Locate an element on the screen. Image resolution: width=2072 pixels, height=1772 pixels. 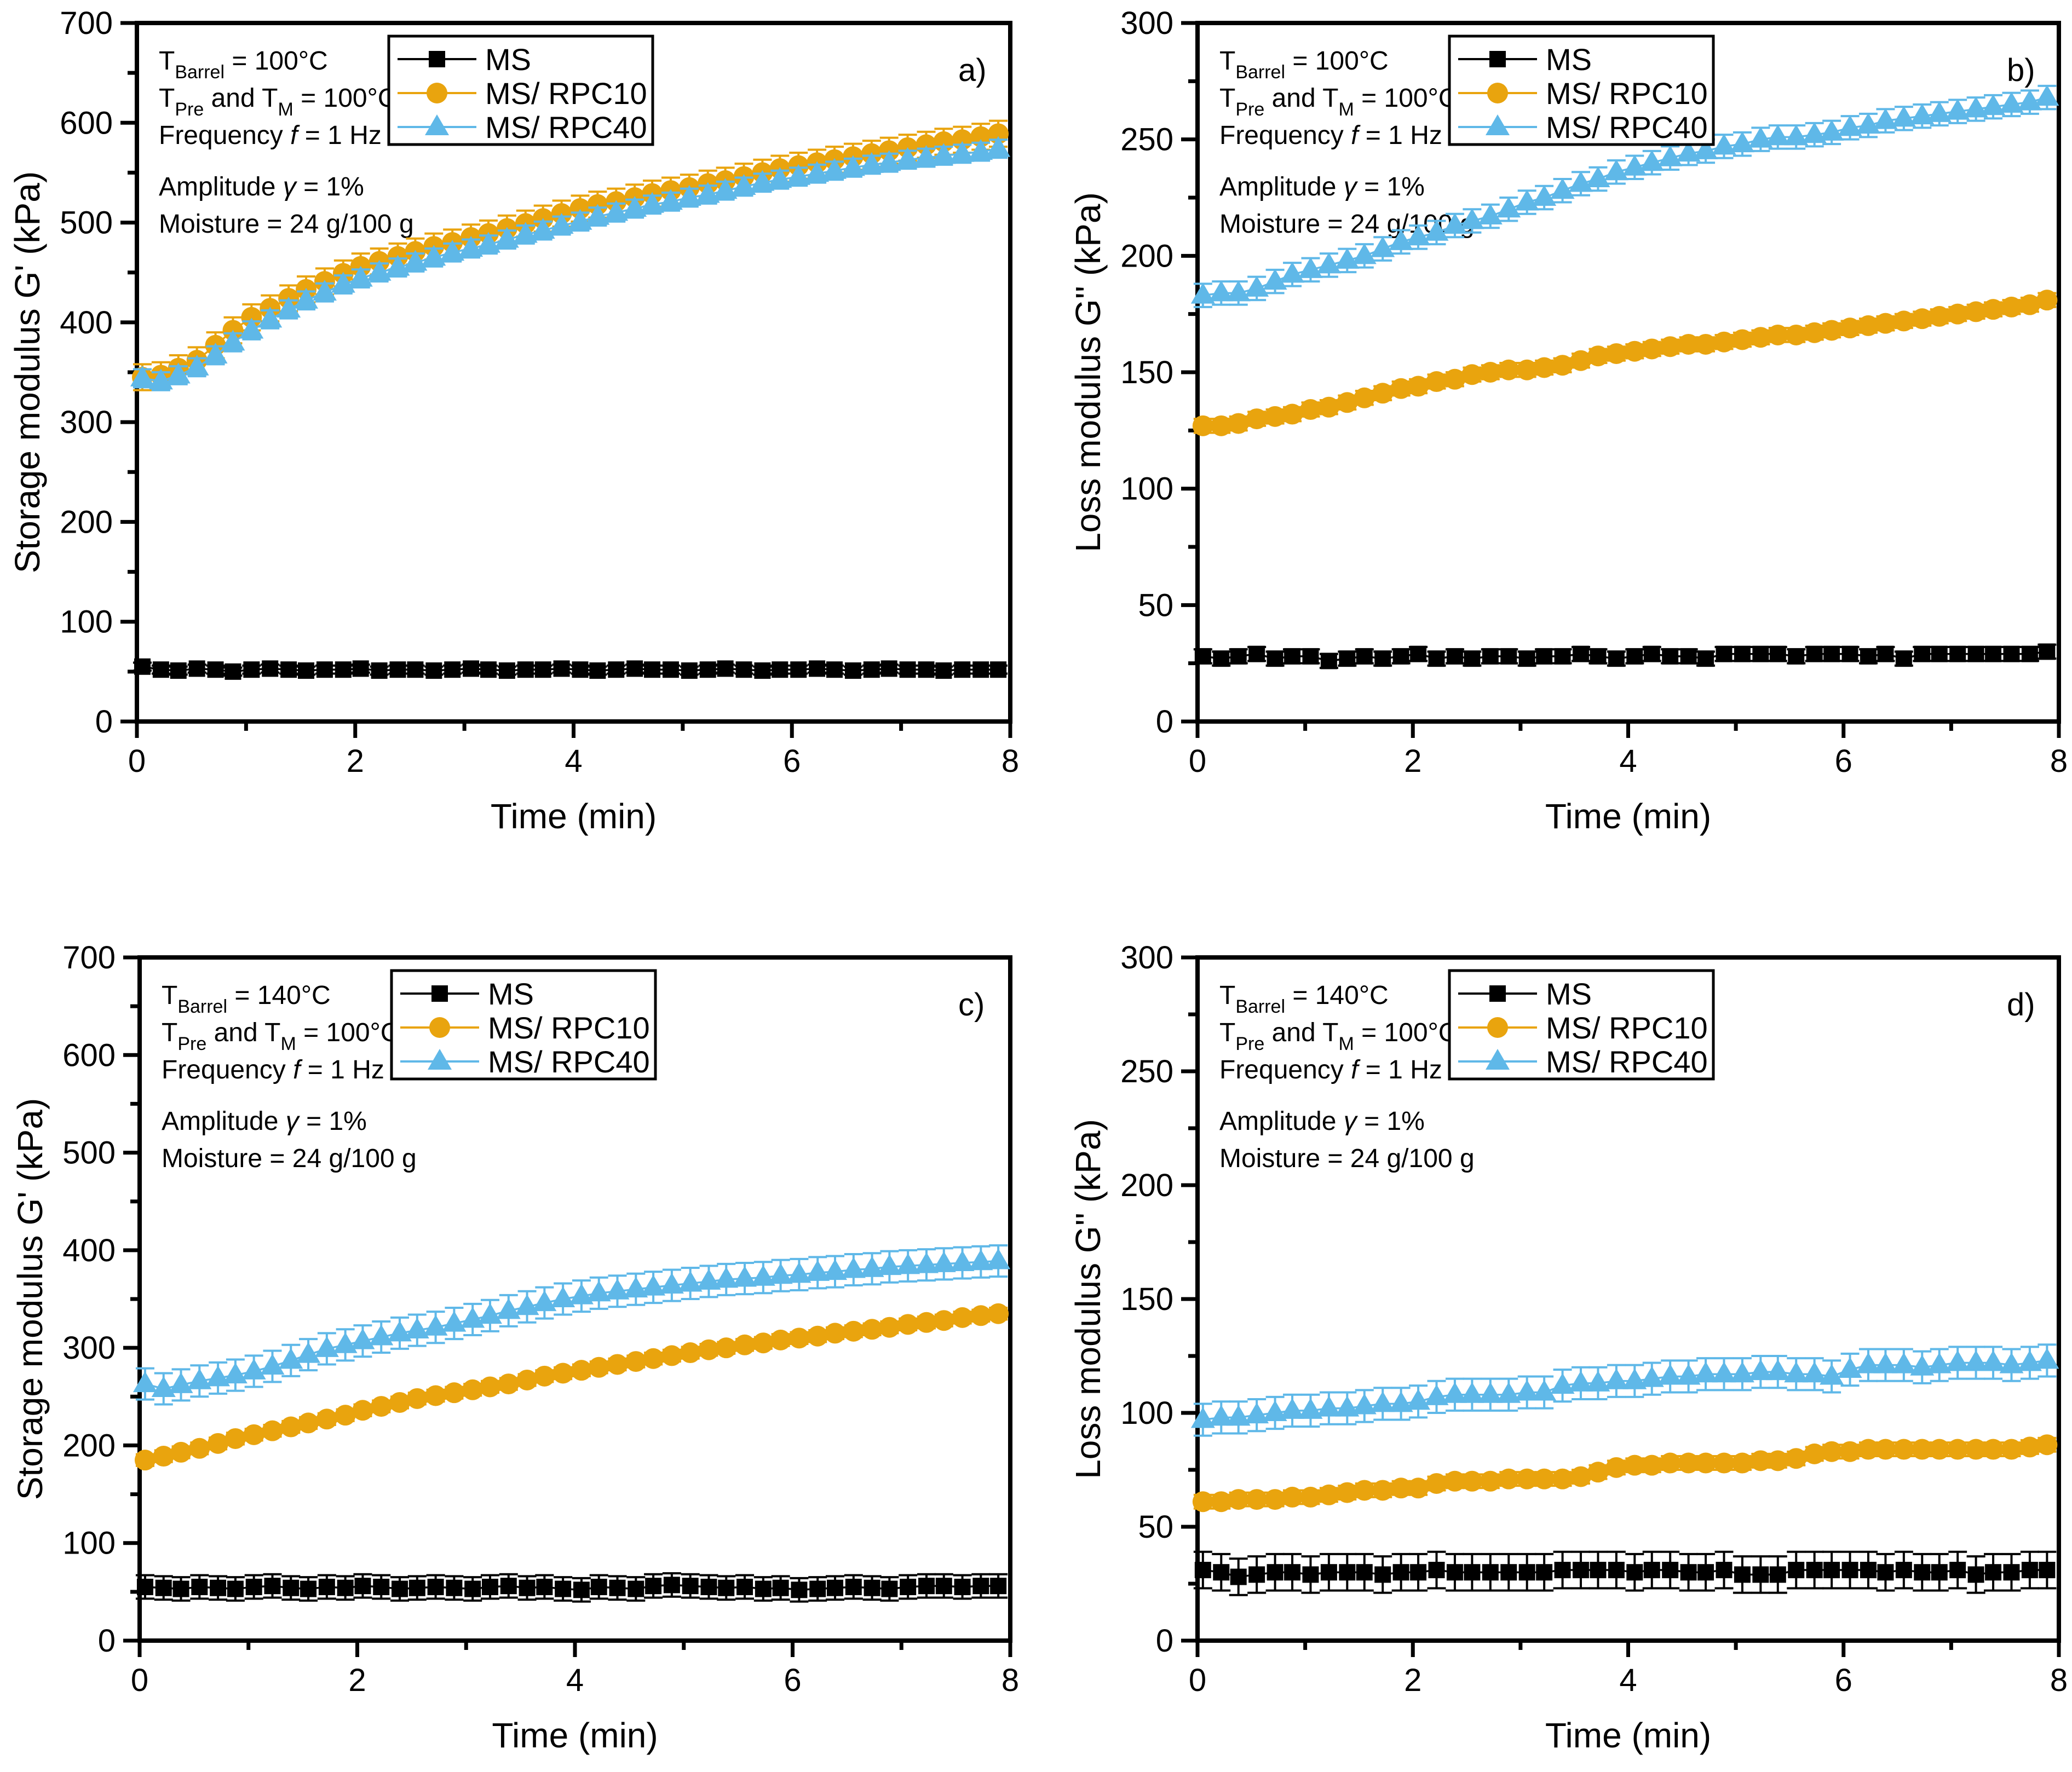
legend-label: MS/ RPC10 is located at coordinates (1627, 1028).